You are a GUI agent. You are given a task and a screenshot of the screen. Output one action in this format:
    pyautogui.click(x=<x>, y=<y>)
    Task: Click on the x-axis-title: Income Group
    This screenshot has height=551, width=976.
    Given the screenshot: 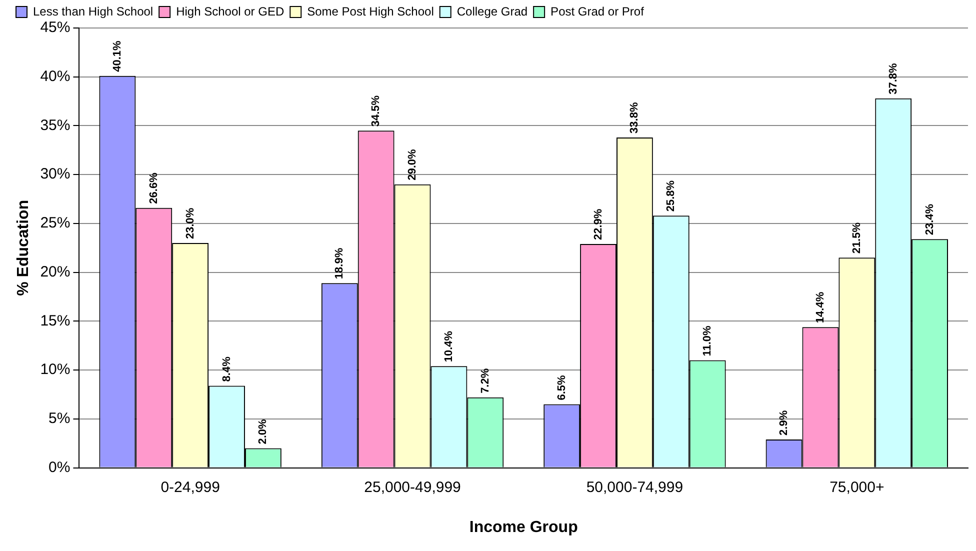 What is the action you would take?
    pyautogui.click(x=523, y=527)
    